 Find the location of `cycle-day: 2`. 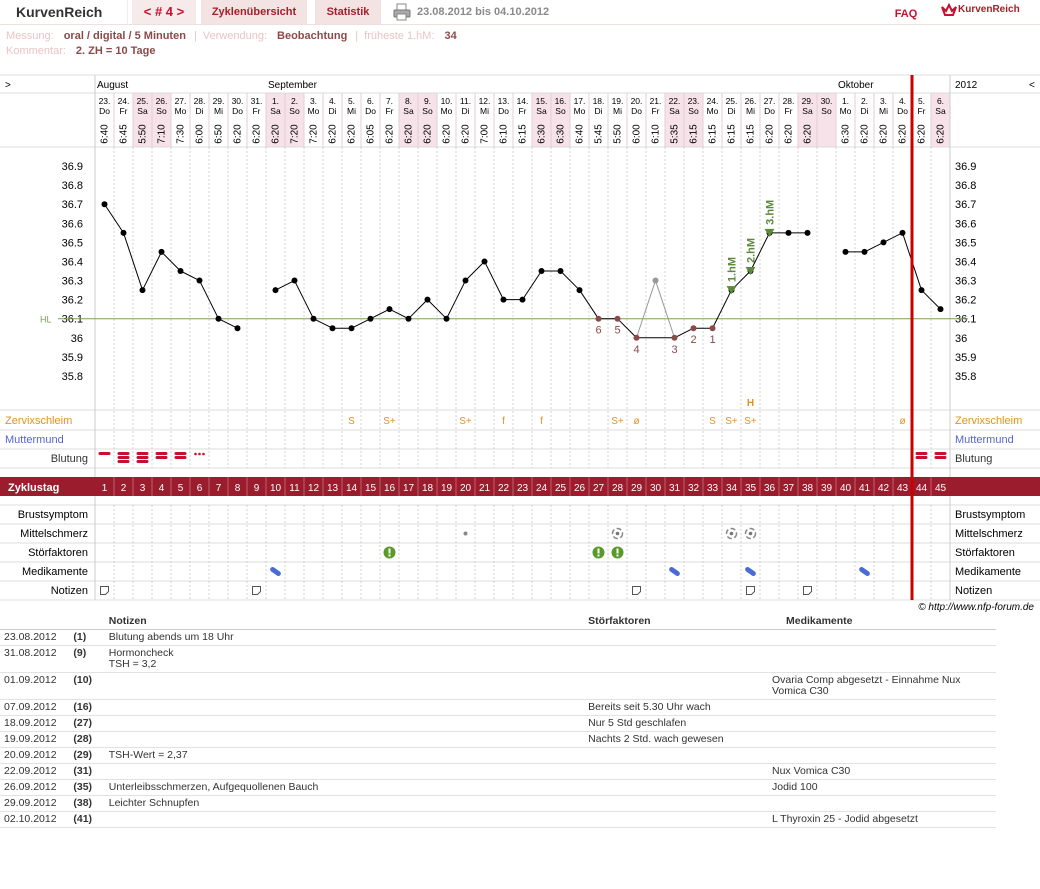

cycle-day: 2 is located at coordinates (124, 488).